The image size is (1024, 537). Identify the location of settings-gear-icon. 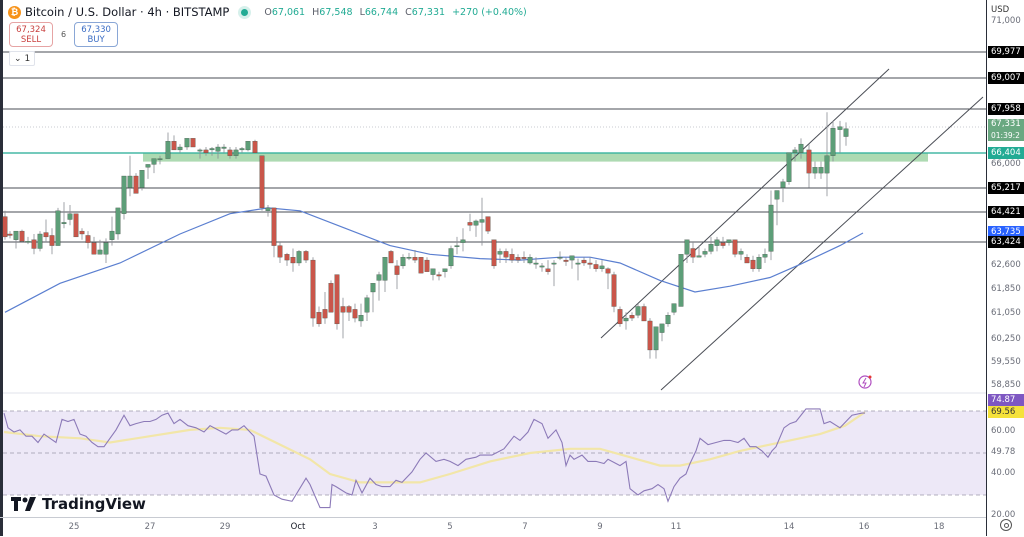
(1006, 525).